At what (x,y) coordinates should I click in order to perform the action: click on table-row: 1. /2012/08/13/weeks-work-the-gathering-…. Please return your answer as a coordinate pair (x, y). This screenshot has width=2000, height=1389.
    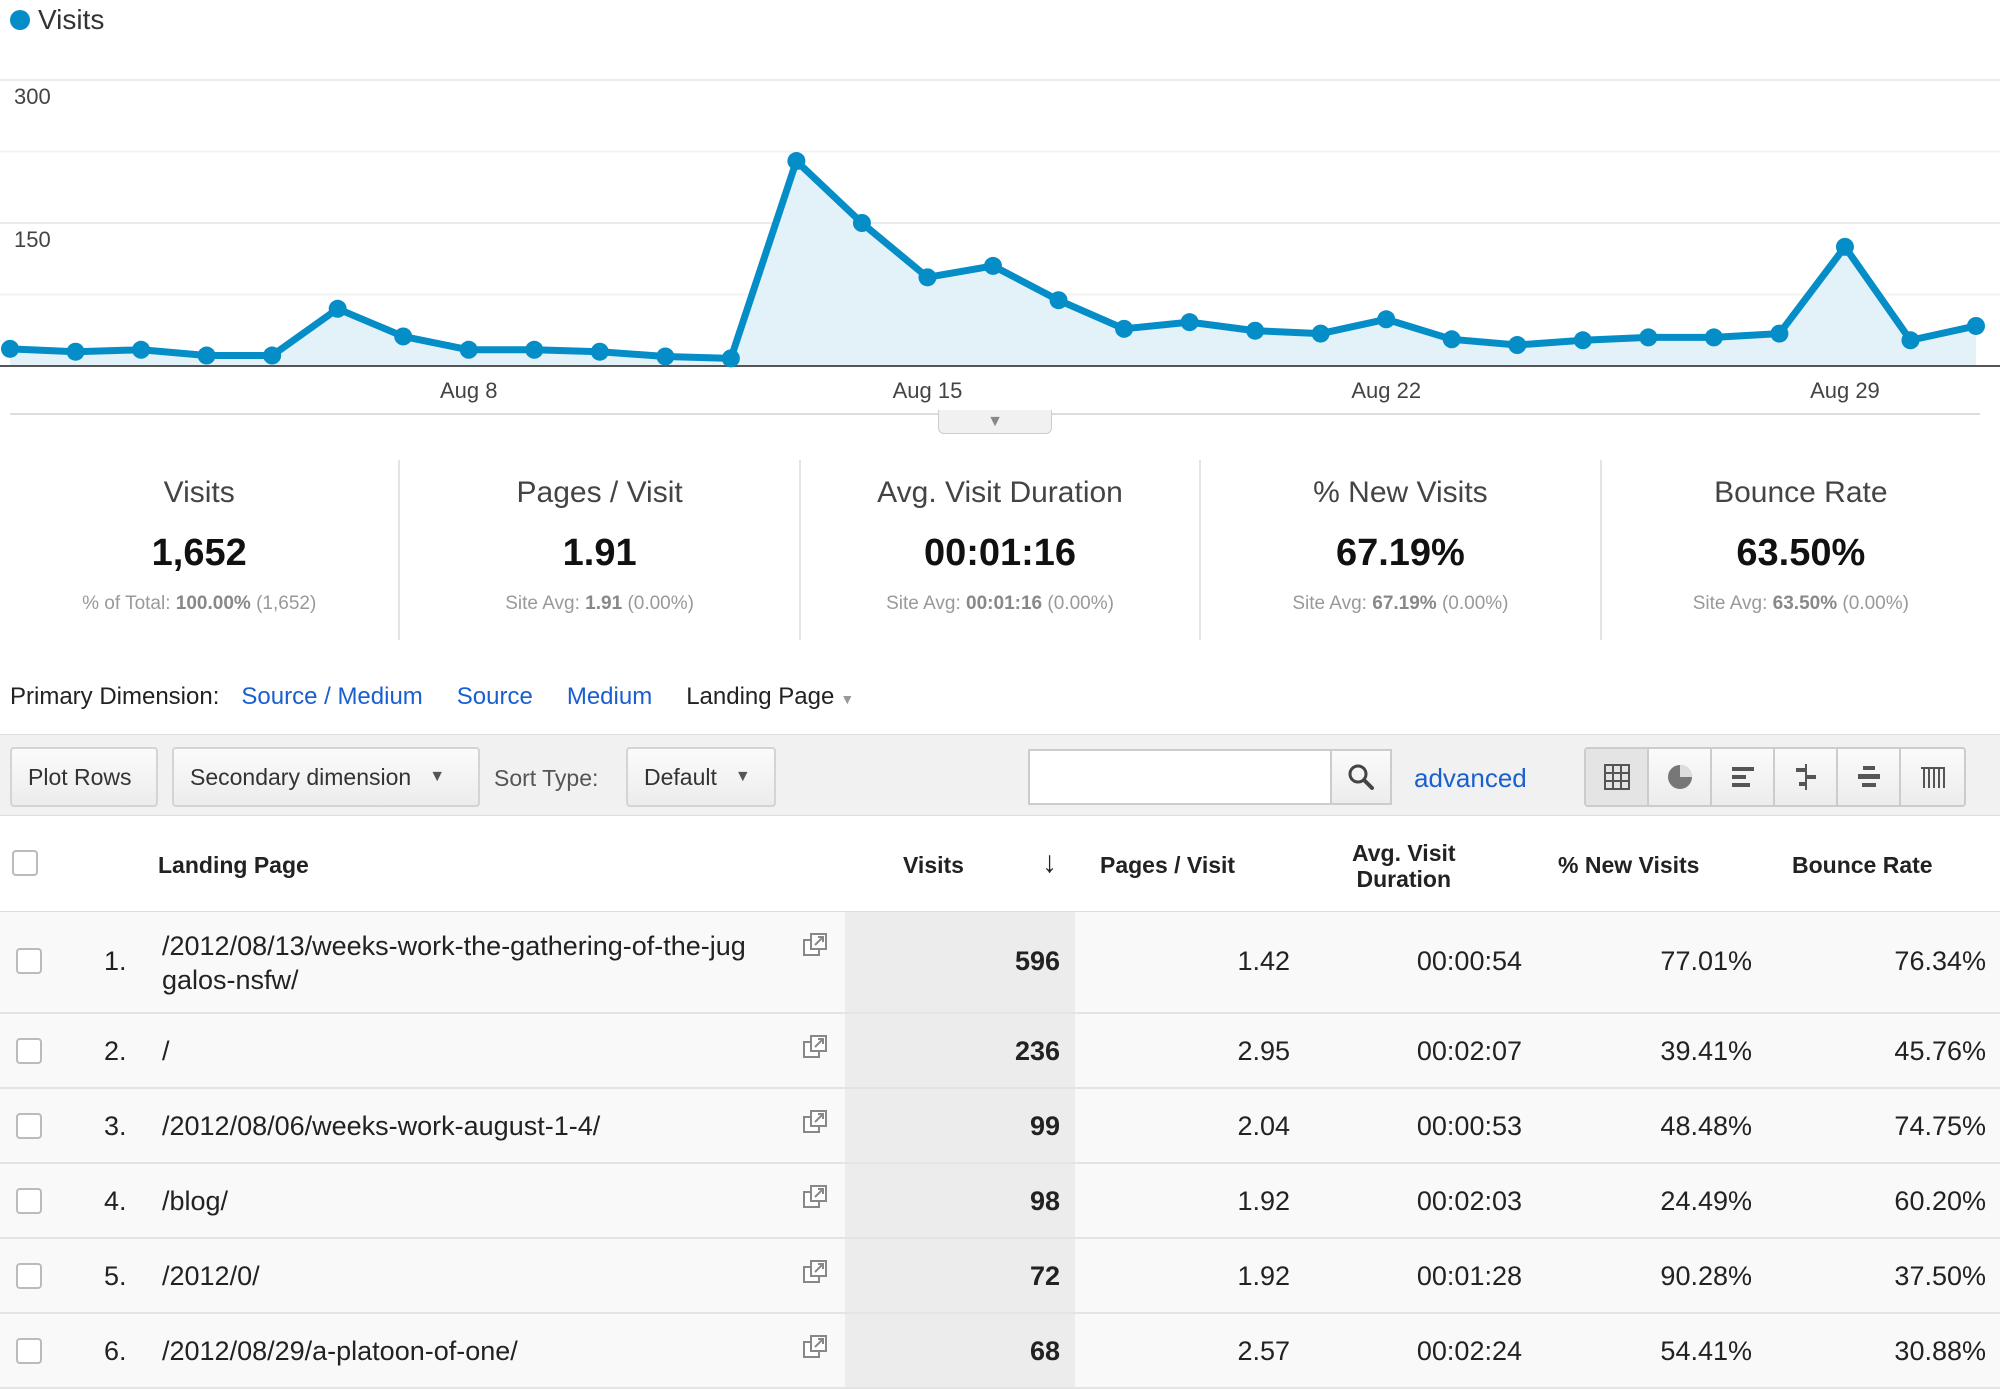
    Looking at the image, I should click on (1000, 963).